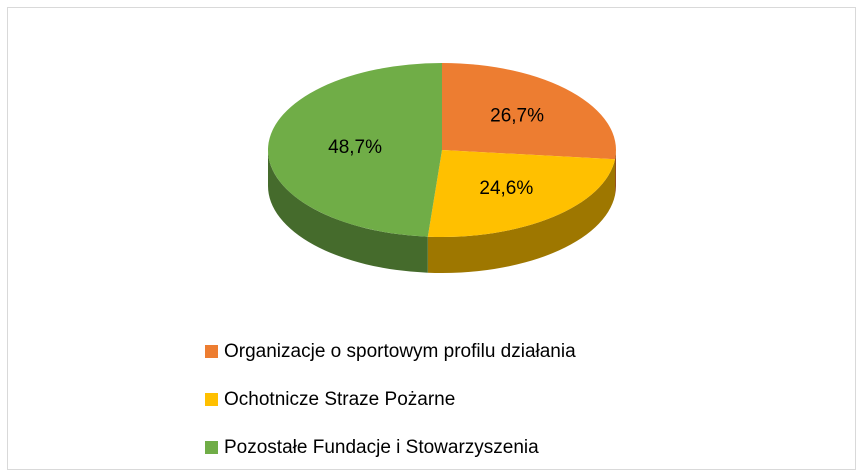 The height and width of the screenshot is (476, 863). Describe the element at coordinates (339, 399) in the screenshot. I see `legend-label: Ochotnicze Straze Pożarne` at that location.